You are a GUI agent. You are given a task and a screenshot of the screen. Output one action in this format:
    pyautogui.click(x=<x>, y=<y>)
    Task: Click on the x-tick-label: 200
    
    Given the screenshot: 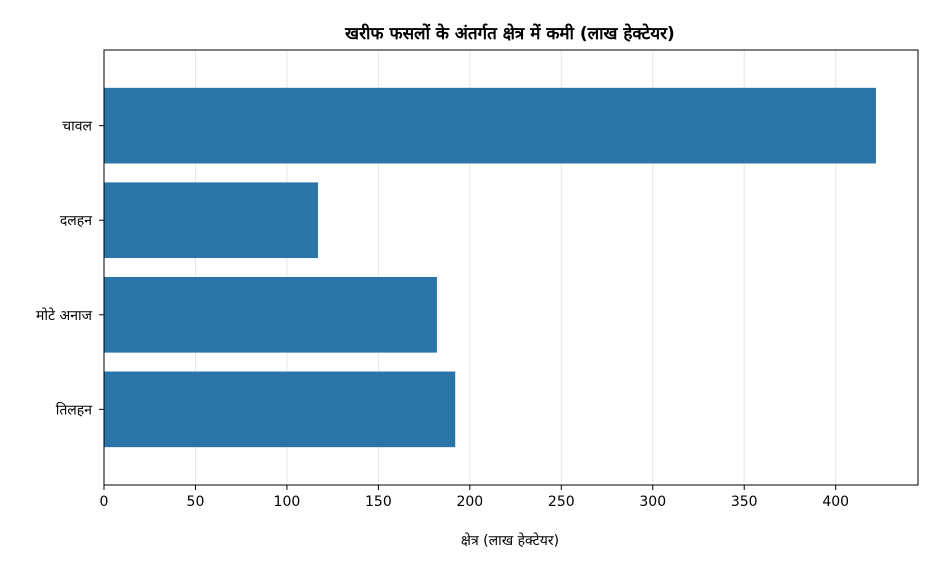 What is the action you would take?
    pyautogui.click(x=469, y=502)
    